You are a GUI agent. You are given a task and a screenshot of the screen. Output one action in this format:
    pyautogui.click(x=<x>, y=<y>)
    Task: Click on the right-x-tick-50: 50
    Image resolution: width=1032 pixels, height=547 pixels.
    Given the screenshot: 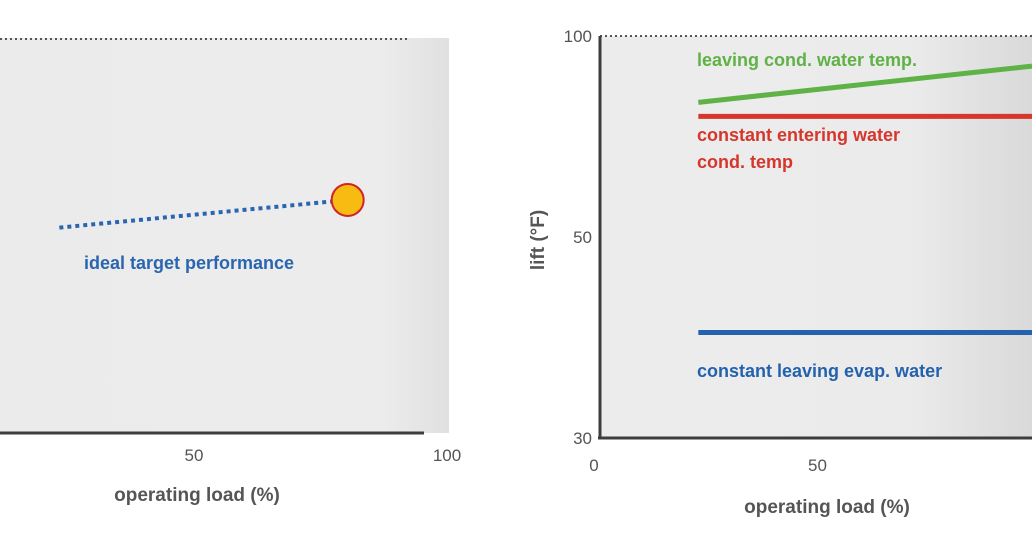 What is the action you would take?
    pyautogui.click(x=817, y=465)
    